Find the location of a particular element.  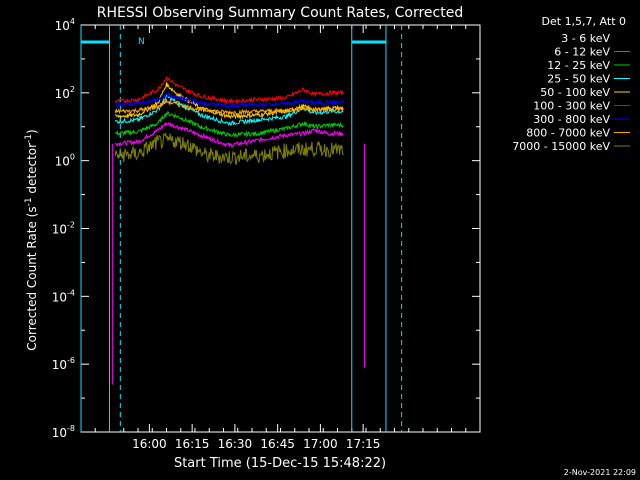

x-tick-label: 16:15 is located at coordinates (192, 444).